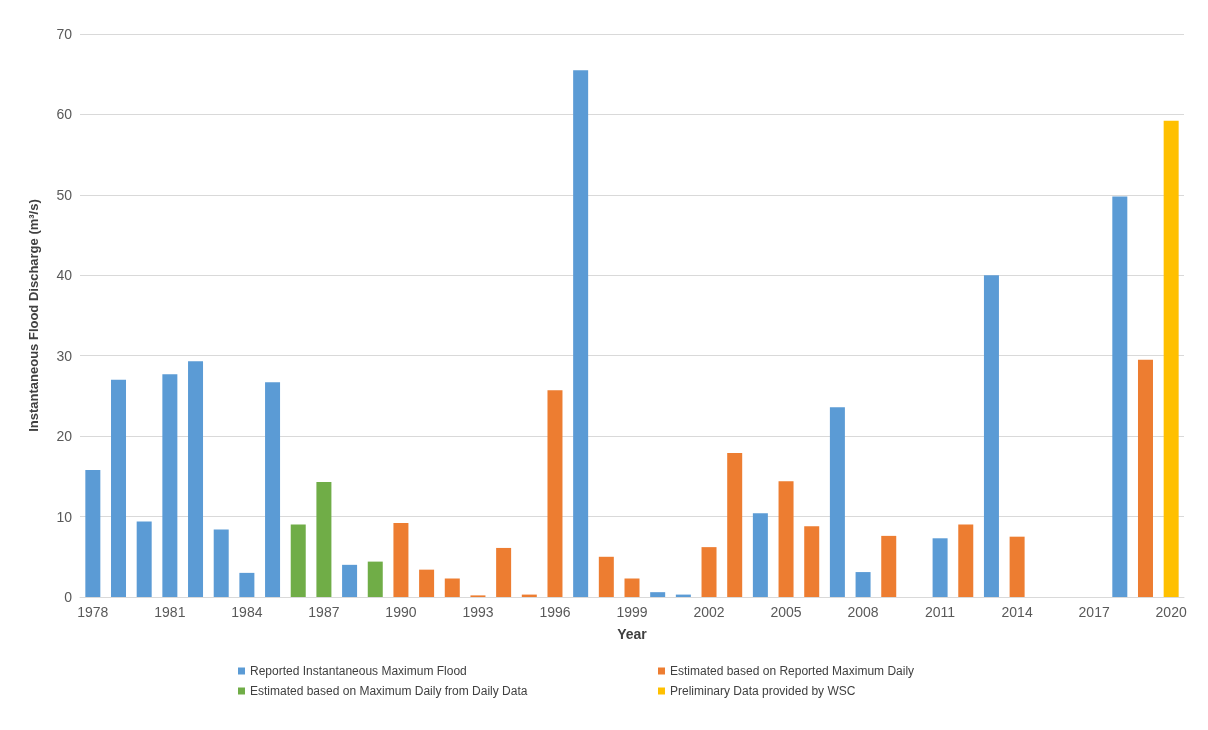 The width and height of the screenshot is (1208, 730). I want to click on x-tick-label: 1981, so click(170, 612).